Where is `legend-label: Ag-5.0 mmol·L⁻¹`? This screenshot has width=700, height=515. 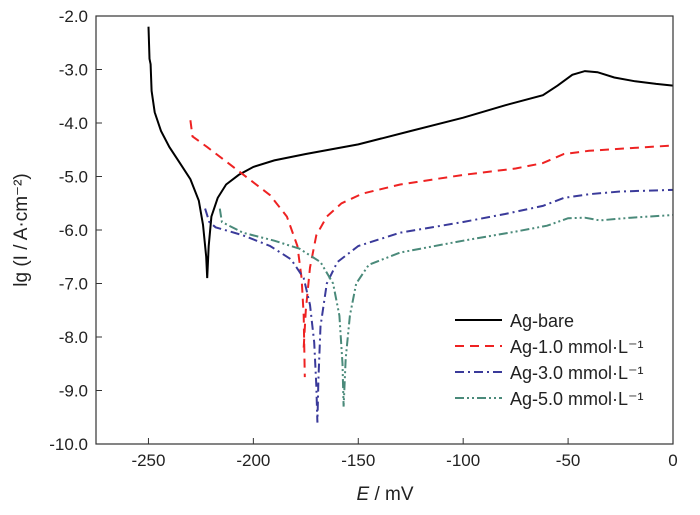 legend-label: Ag-5.0 mmol·L⁻¹ is located at coordinates (577, 399).